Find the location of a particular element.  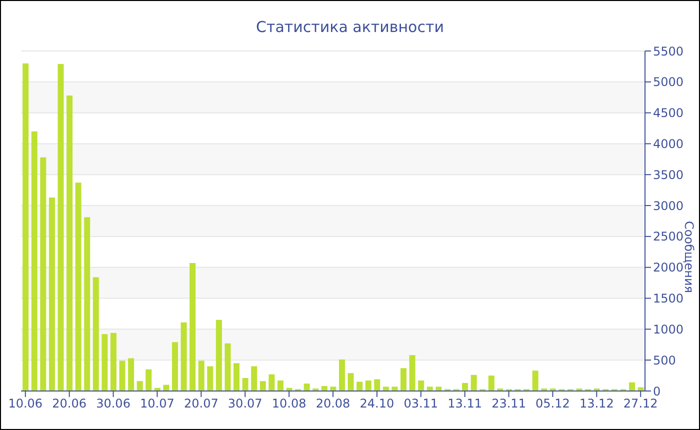

x-tick-label: 30.07 is located at coordinates (245, 403).